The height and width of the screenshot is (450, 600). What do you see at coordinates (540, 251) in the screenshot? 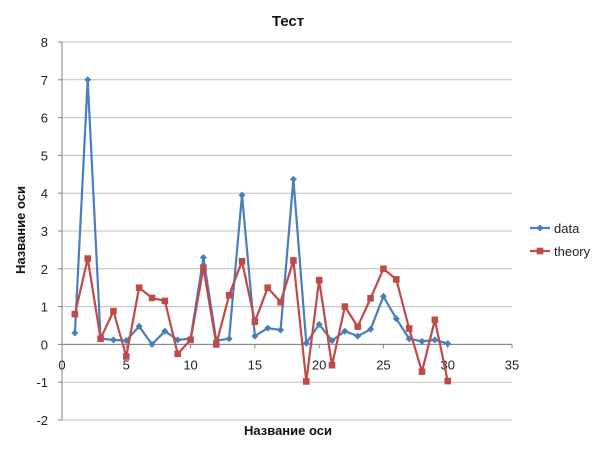
I see `legend-marker-theory` at bounding box center [540, 251].